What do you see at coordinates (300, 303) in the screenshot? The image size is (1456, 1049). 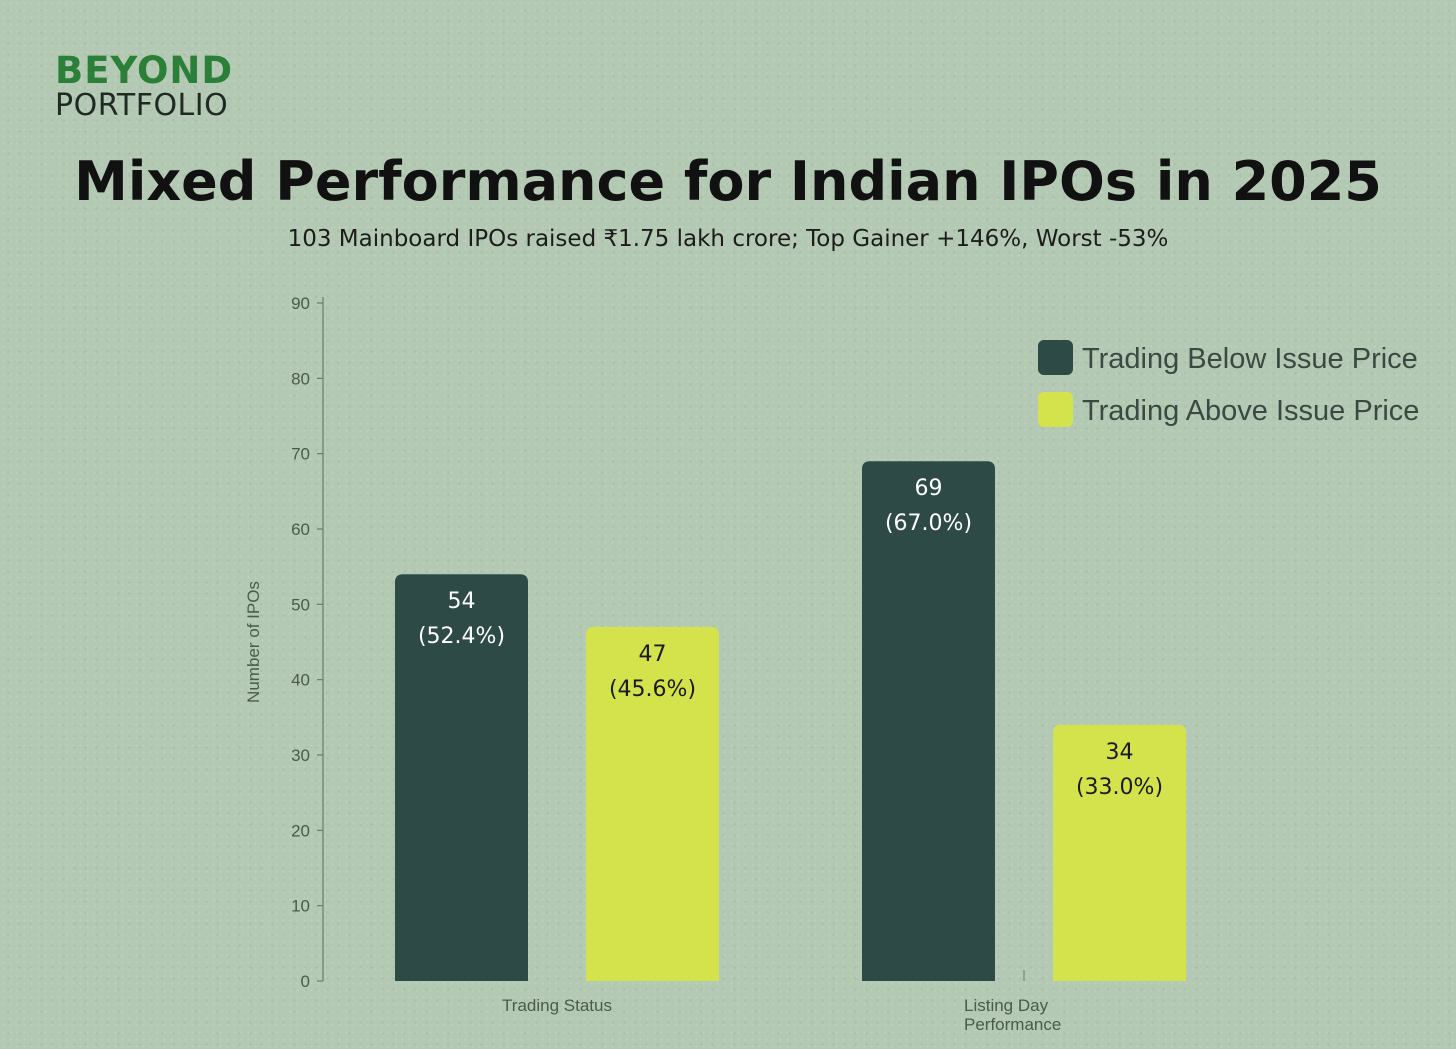 I see `y-tick-label: 90` at bounding box center [300, 303].